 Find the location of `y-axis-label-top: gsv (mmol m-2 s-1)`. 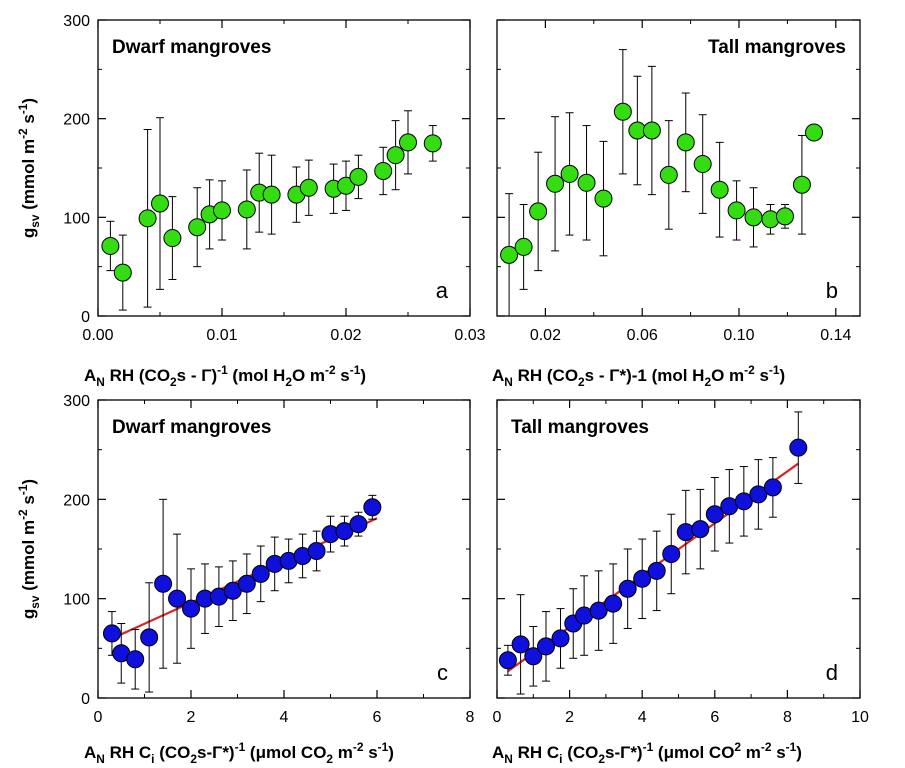

y-axis-label-top: gsv (mmol m-2 s-1) is located at coordinates (29, 168).